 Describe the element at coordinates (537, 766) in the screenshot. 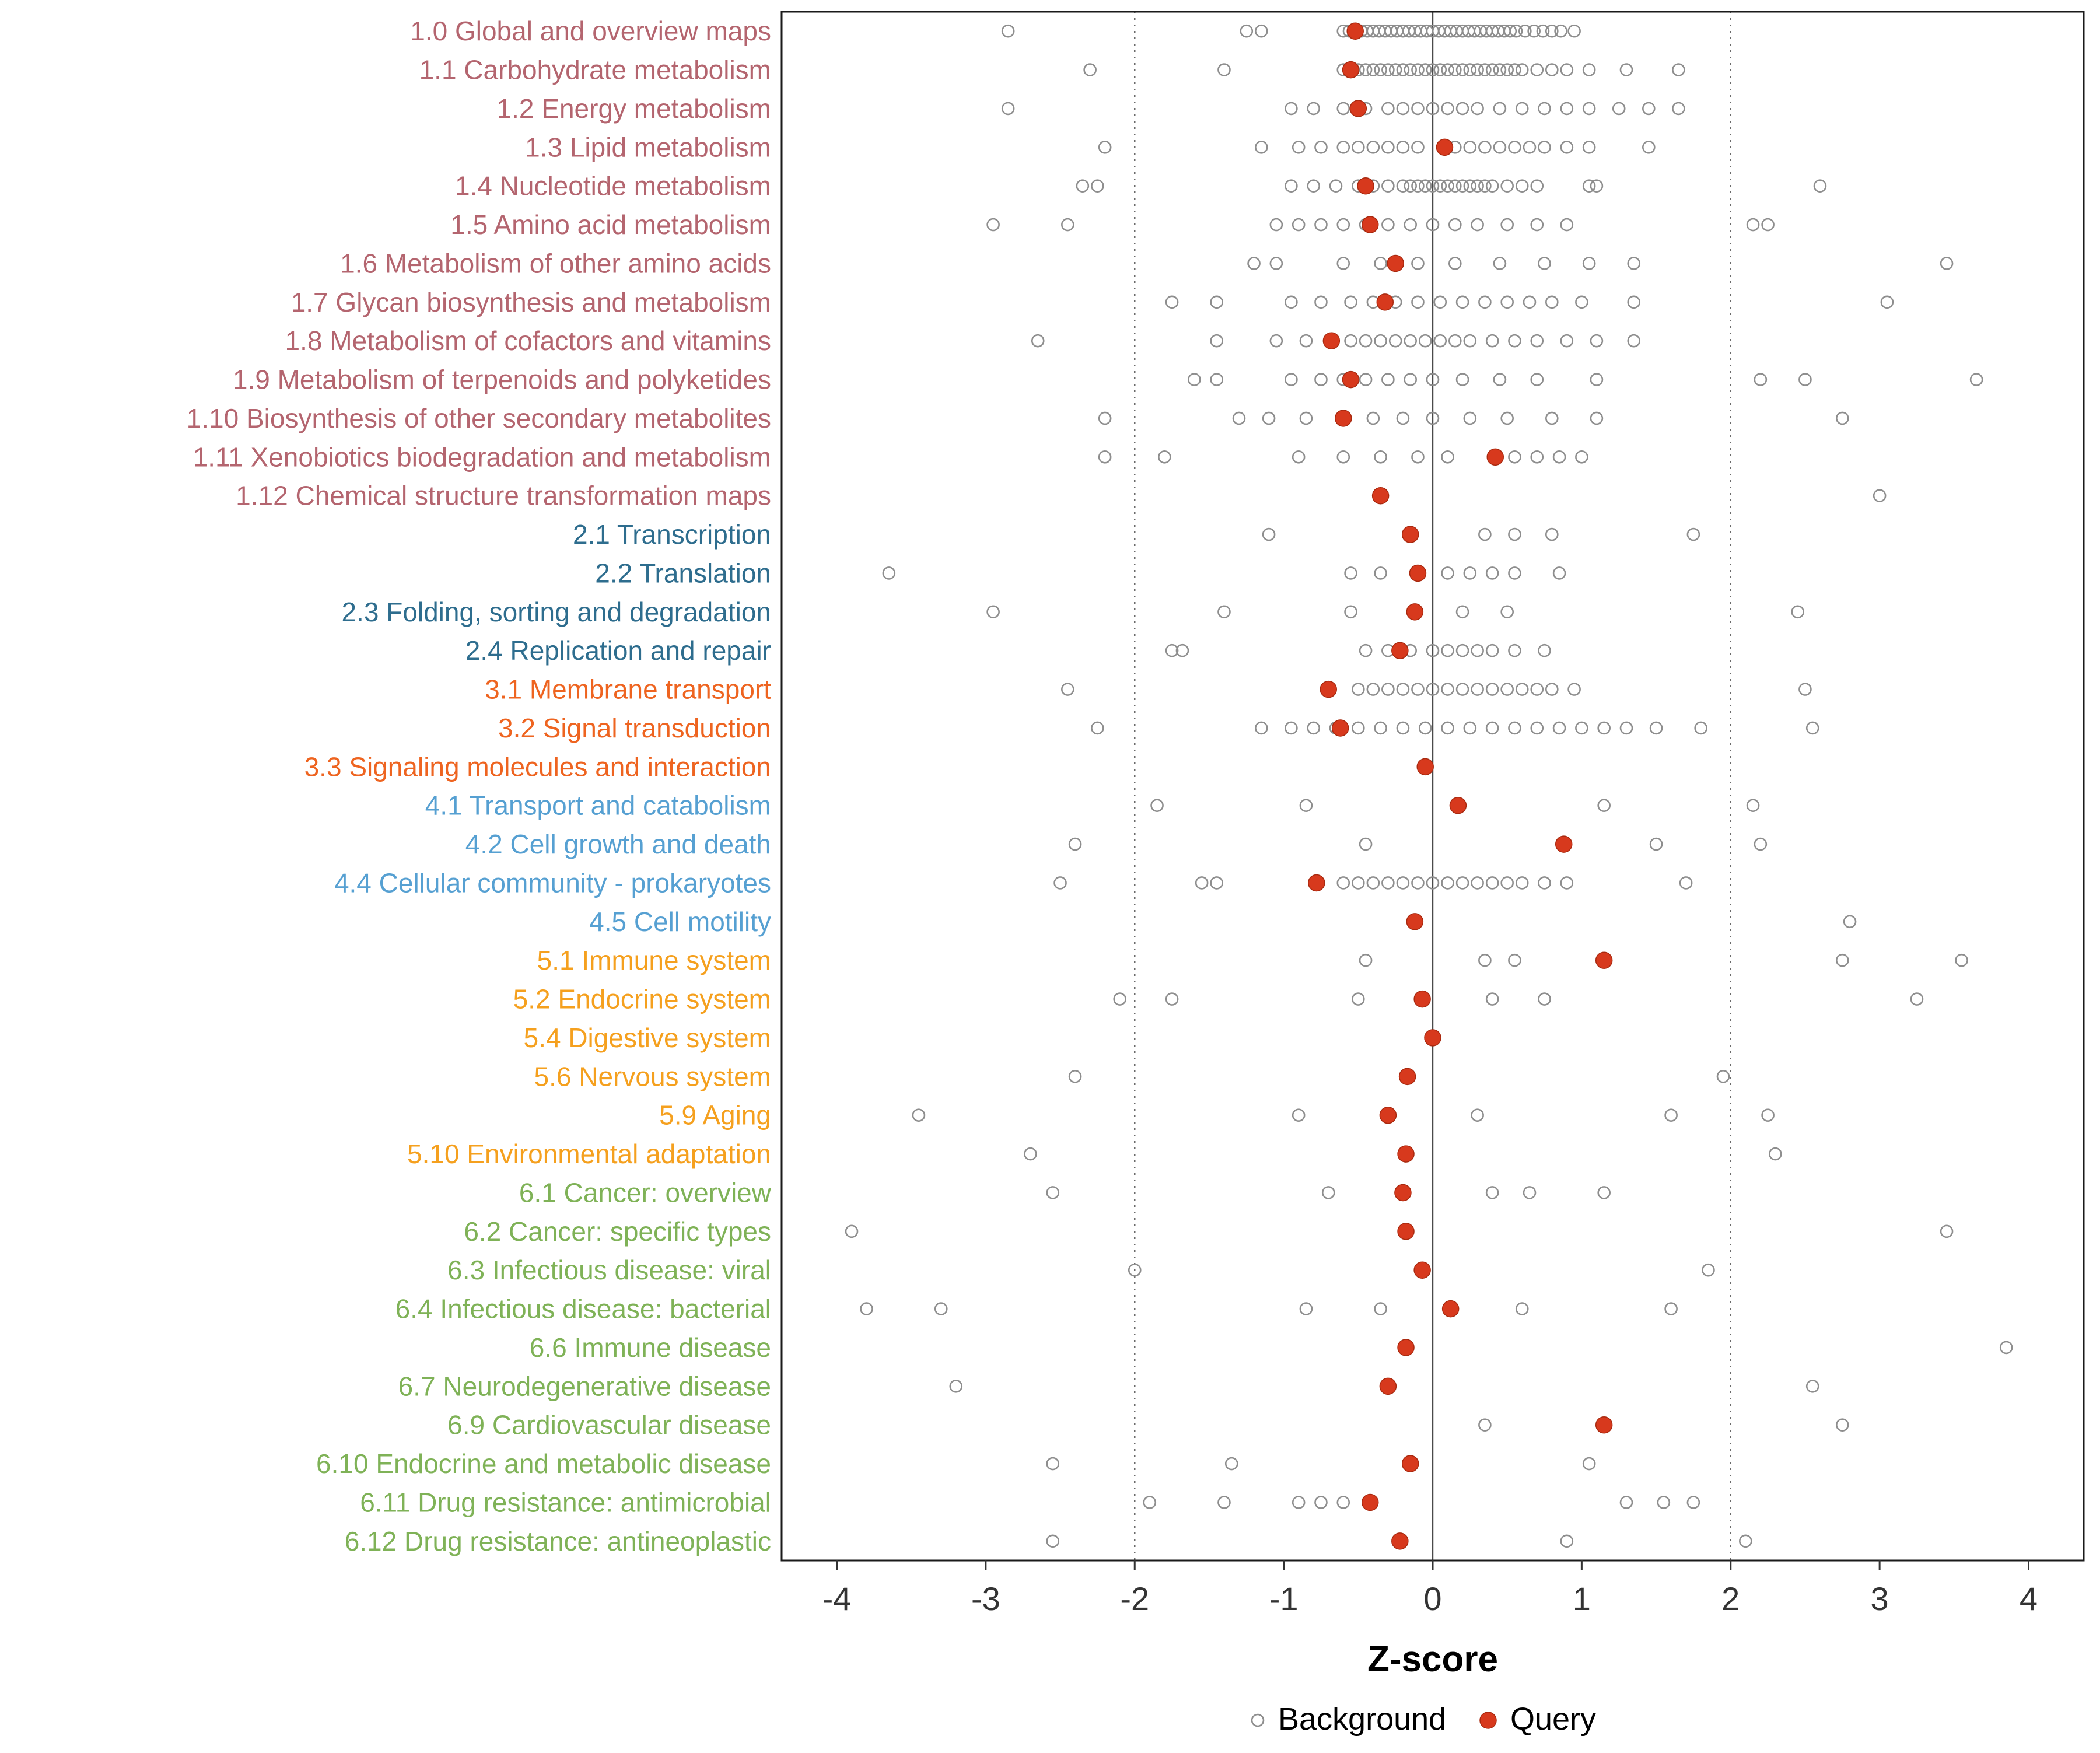

I see `category-label: 3.3 Signaling molecules and interaction` at that location.